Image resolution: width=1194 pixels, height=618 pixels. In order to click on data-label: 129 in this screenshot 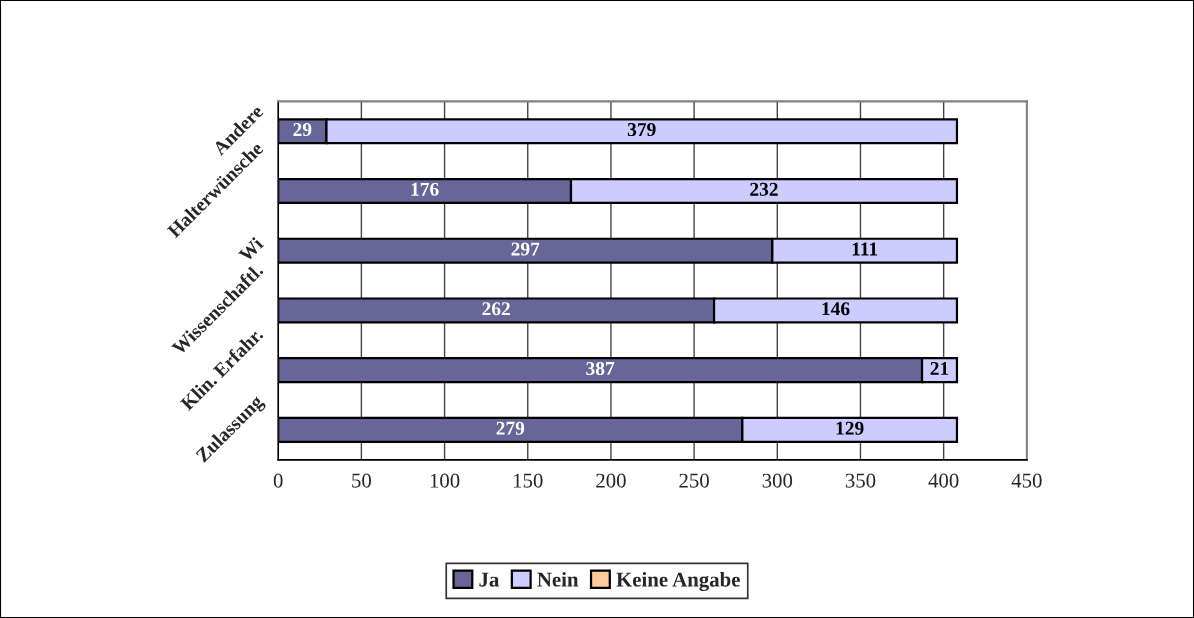, I will do `click(850, 428)`.